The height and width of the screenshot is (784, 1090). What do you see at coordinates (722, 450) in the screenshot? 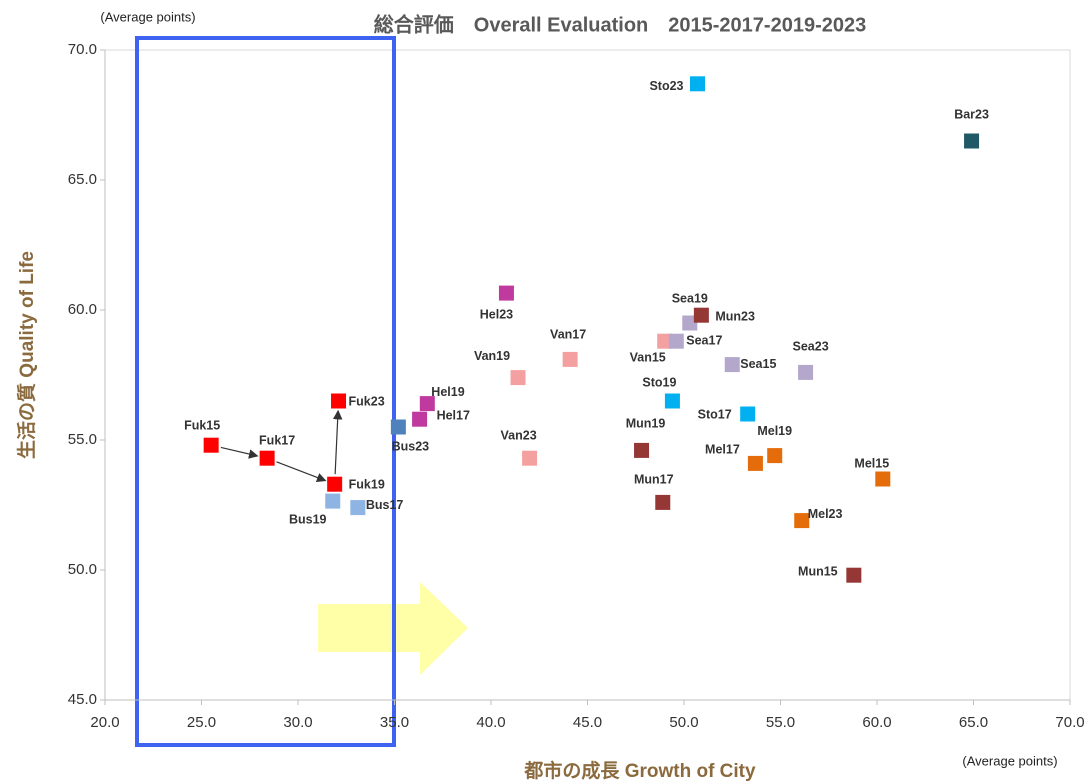
I see `point-label: Mel17` at bounding box center [722, 450].